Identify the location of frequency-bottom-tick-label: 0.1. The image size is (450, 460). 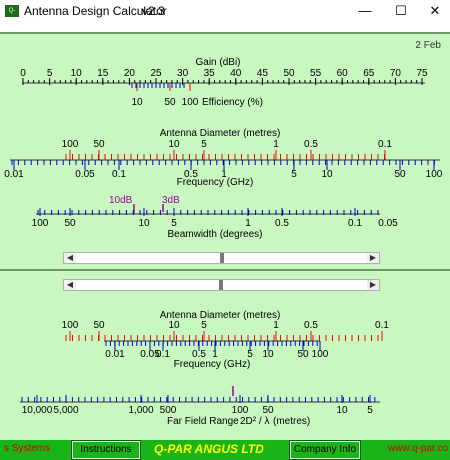
(163, 354).